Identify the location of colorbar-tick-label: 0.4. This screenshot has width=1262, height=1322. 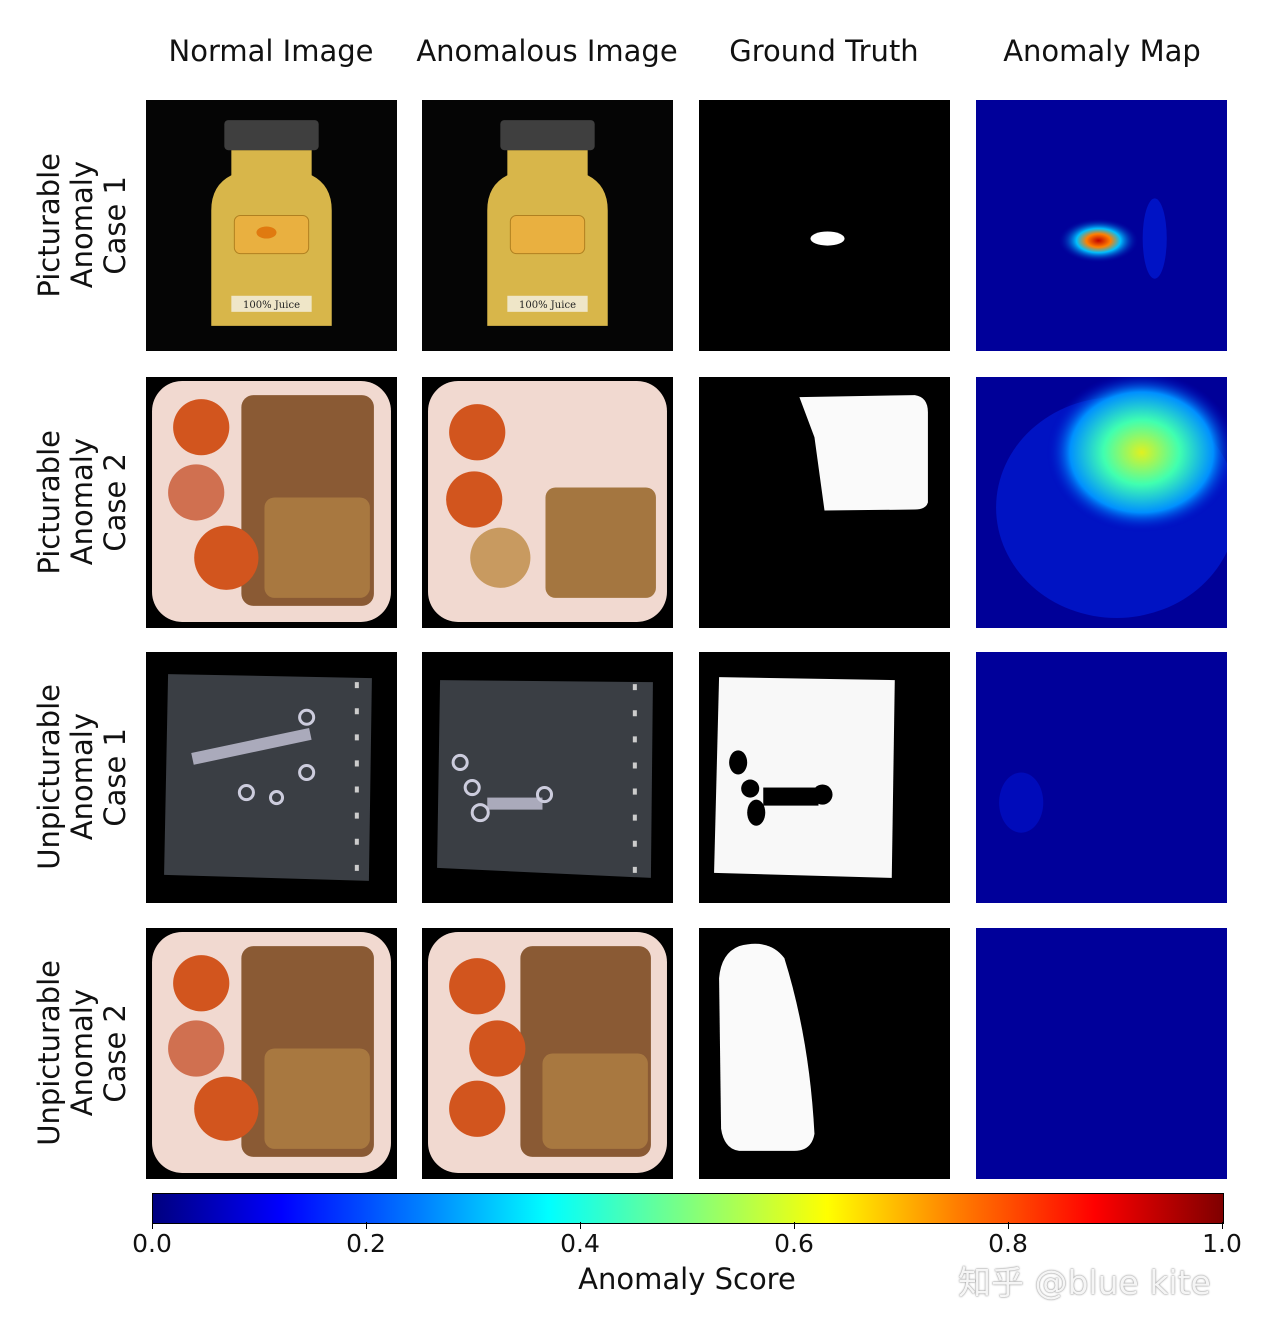
(580, 1243).